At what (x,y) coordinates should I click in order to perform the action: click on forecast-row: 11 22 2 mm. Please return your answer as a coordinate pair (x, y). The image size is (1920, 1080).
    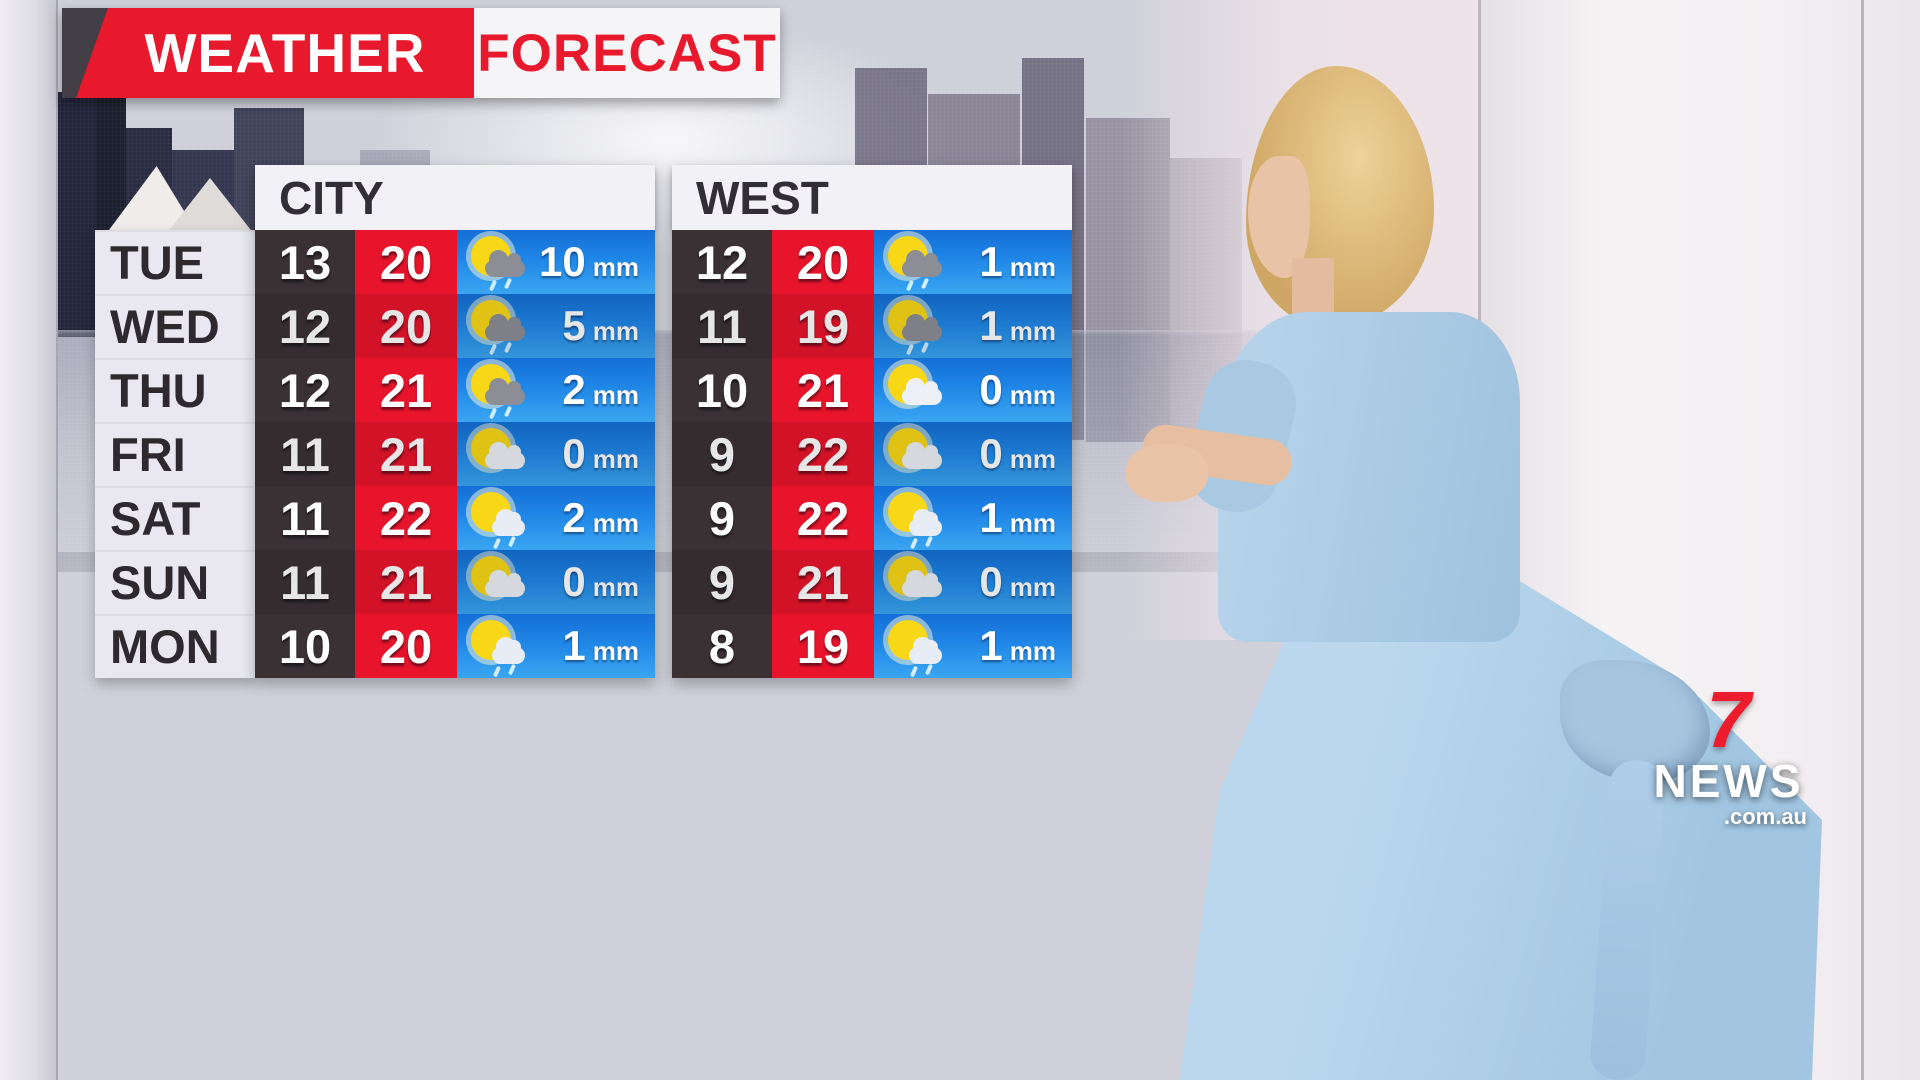
    Looking at the image, I should click on (455, 518).